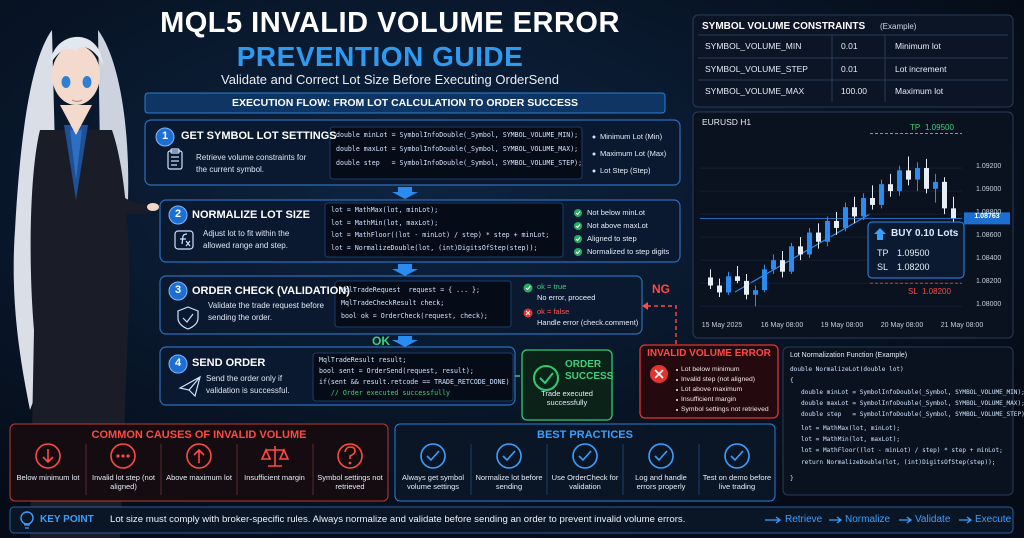 The height and width of the screenshot is (538, 1024). Describe the element at coordinates (661, 482) in the screenshot. I see `practice-label: Log and handle errors properly` at that location.